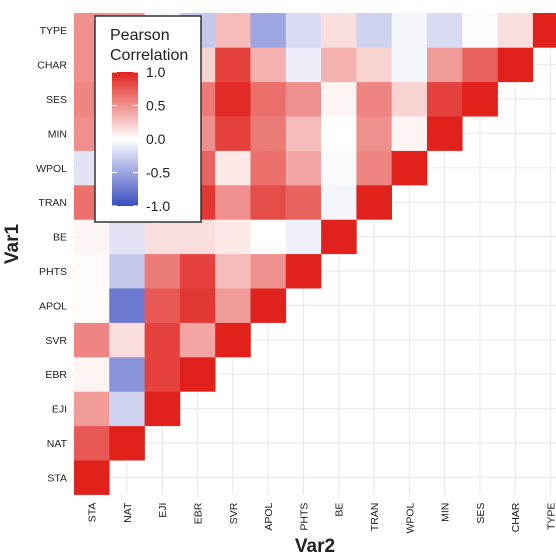 The width and height of the screenshot is (556, 560). What do you see at coordinates (374, 65) in the screenshot?
I see `cell-CHAR-TRAN` at bounding box center [374, 65].